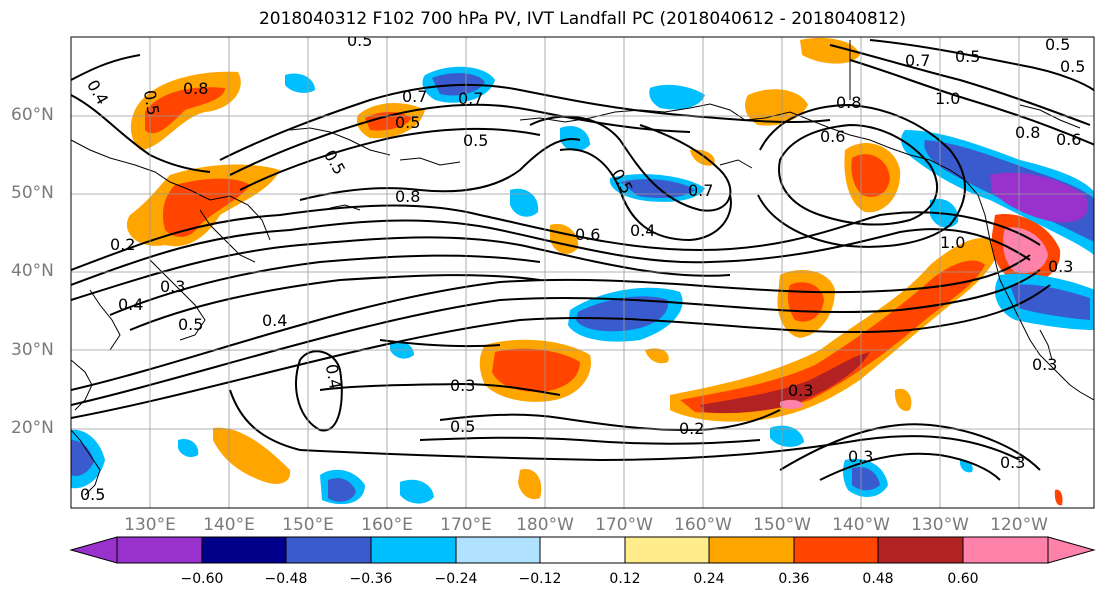 The width and height of the screenshot is (1105, 601). Describe the element at coordinates (940, 525) in the screenshot. I see `lon-label-130w: 130°W` at that location.